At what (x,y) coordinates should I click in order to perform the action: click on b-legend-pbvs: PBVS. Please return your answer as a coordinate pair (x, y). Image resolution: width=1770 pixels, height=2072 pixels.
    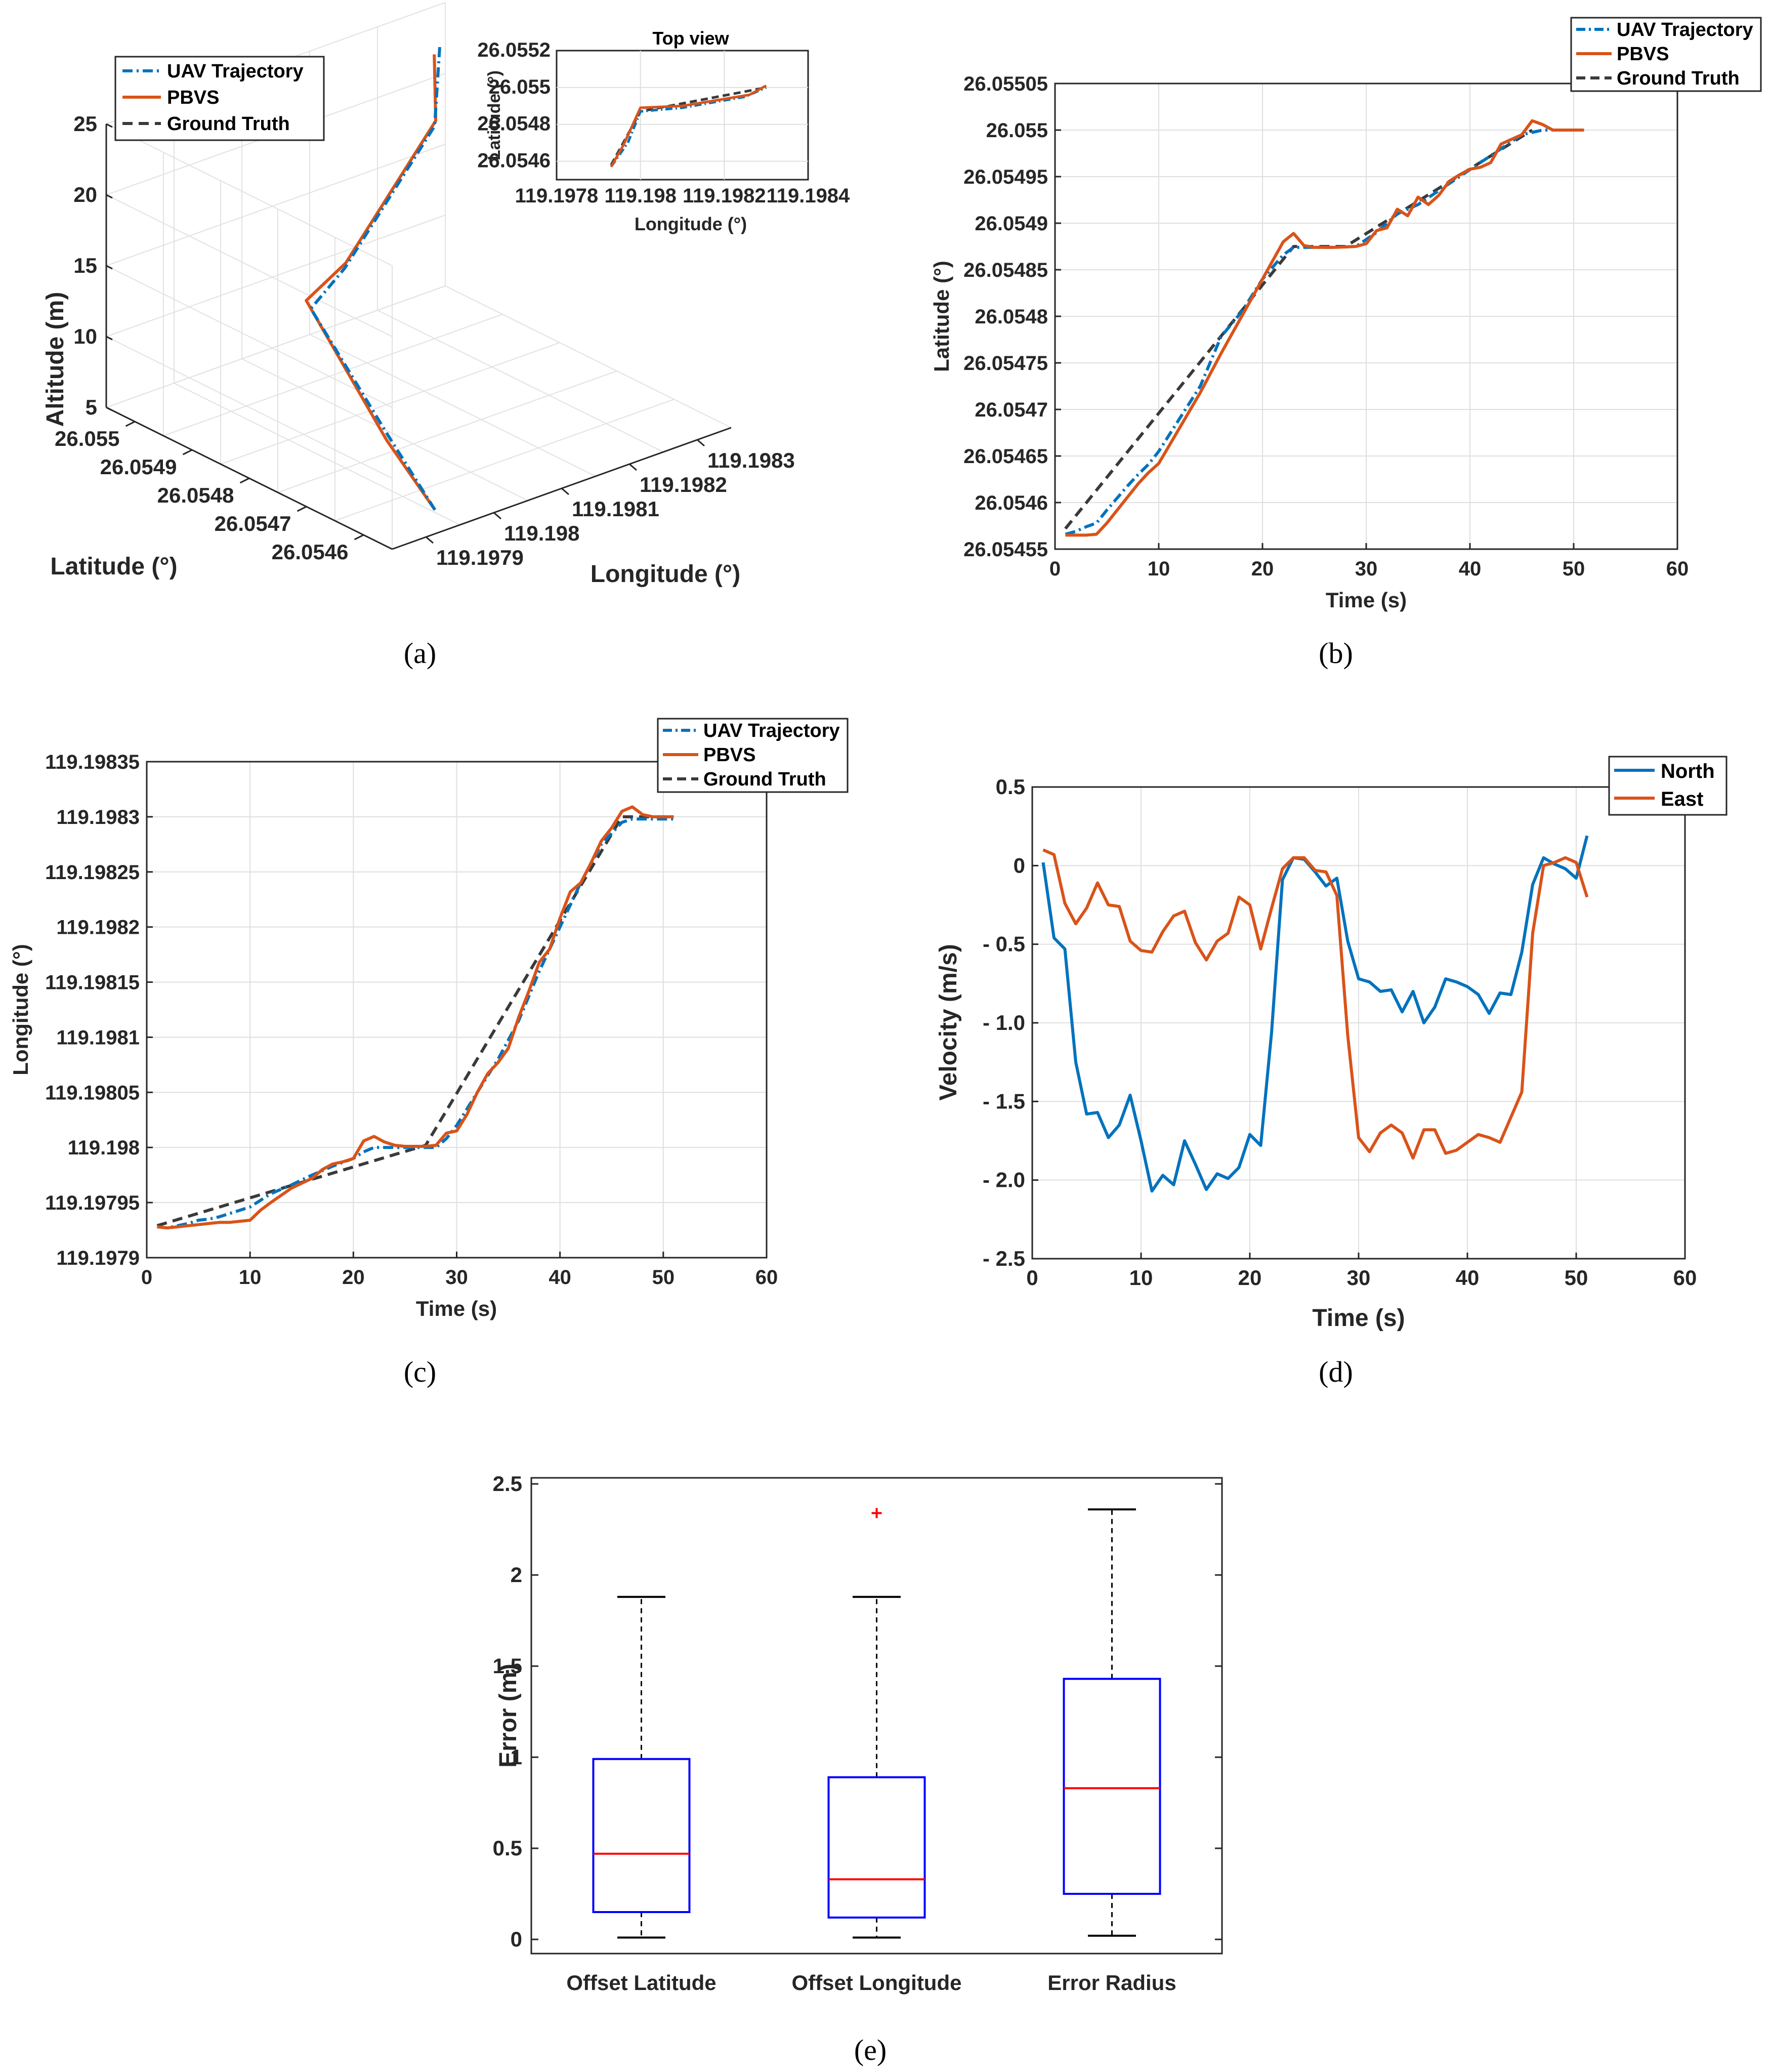
    Looking at the image, I should click on (1643, 55).